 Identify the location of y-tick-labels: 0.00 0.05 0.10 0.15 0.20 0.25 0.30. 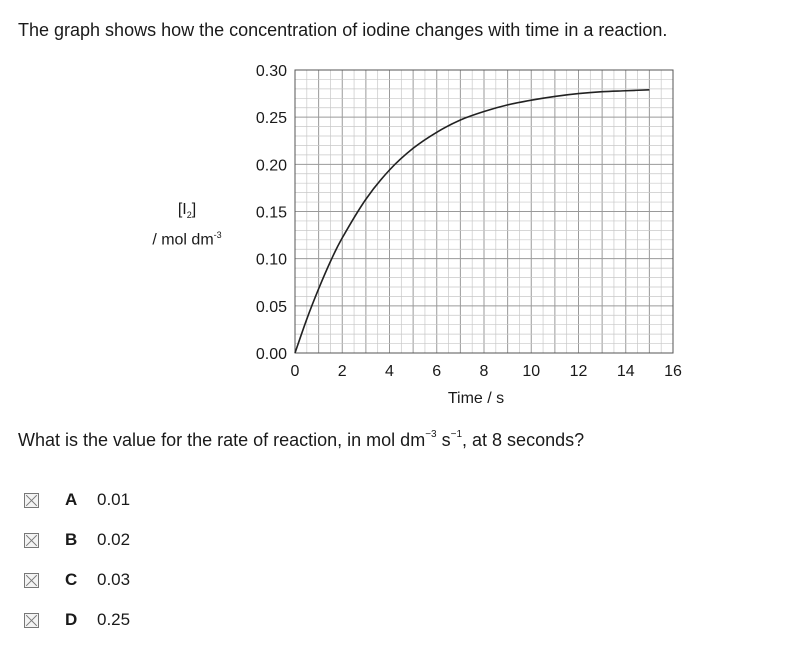
(271, 213).